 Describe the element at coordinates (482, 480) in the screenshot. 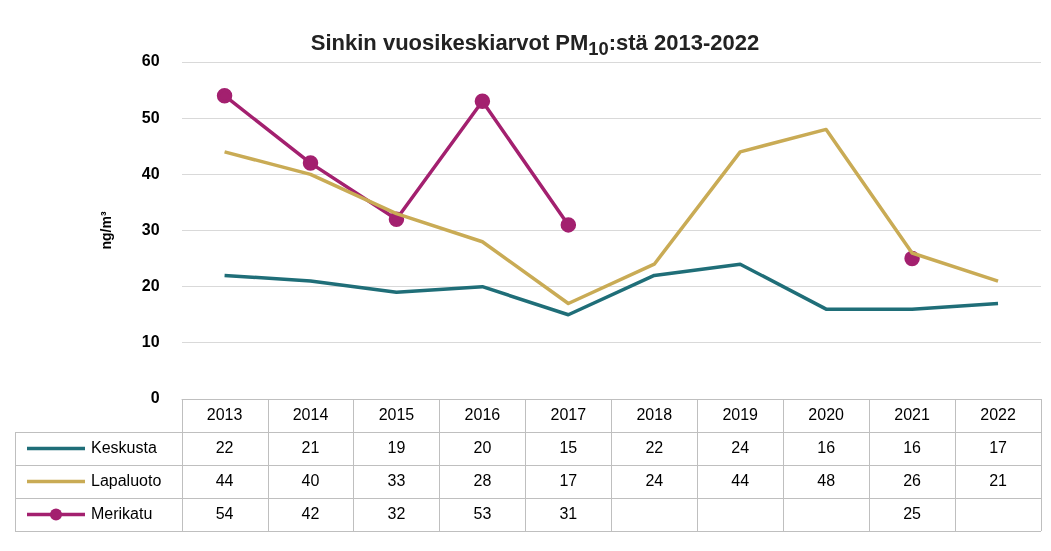

I see `data-label: 28` at that location.